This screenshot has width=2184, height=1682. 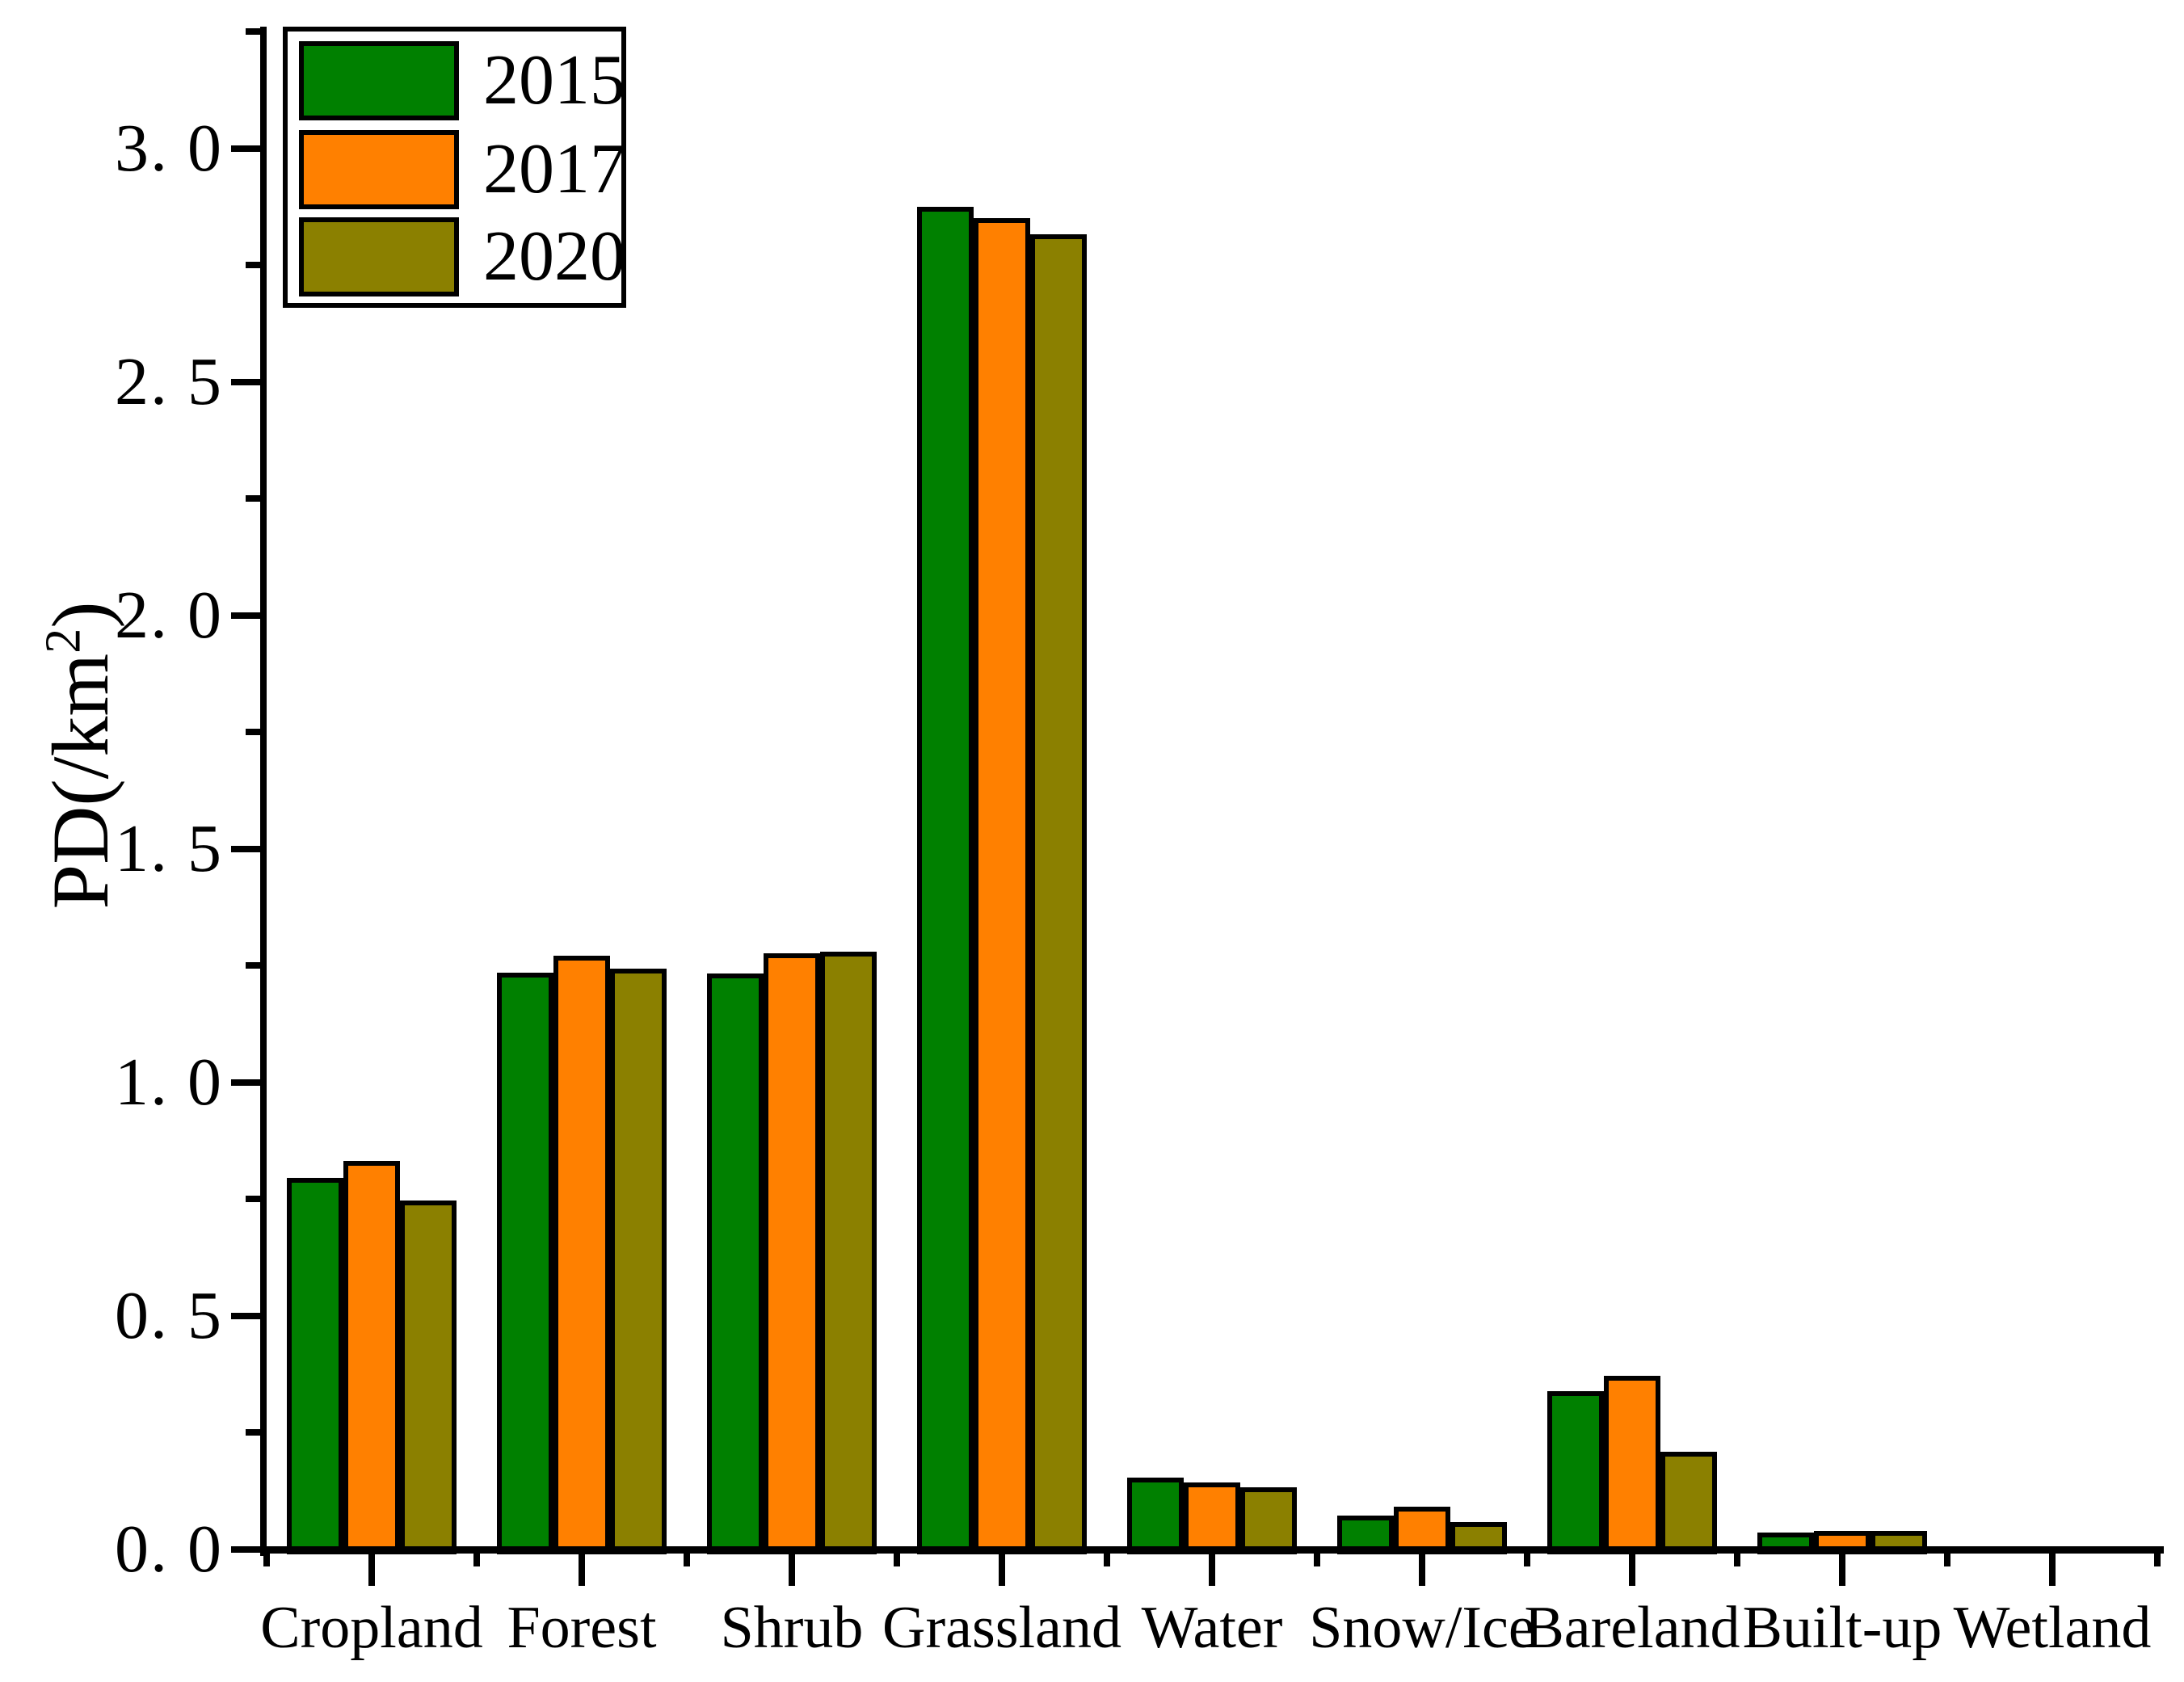 What do you see at coordinates (2052, 1628) in the screenshot?
I see `x-category-label-wetland: Wetland` at bounding box center [2052, 1628].